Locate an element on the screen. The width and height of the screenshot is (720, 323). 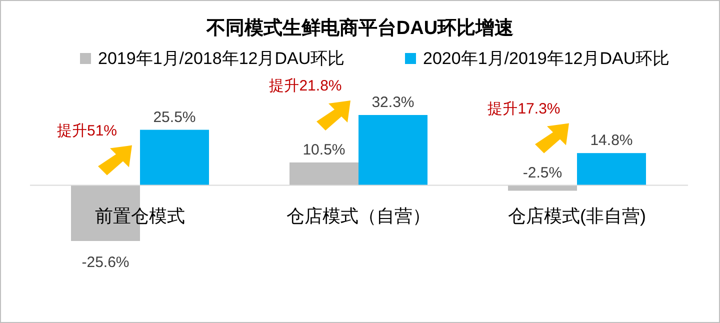
data-label: -2.5% is located at coordinates (542, 173).